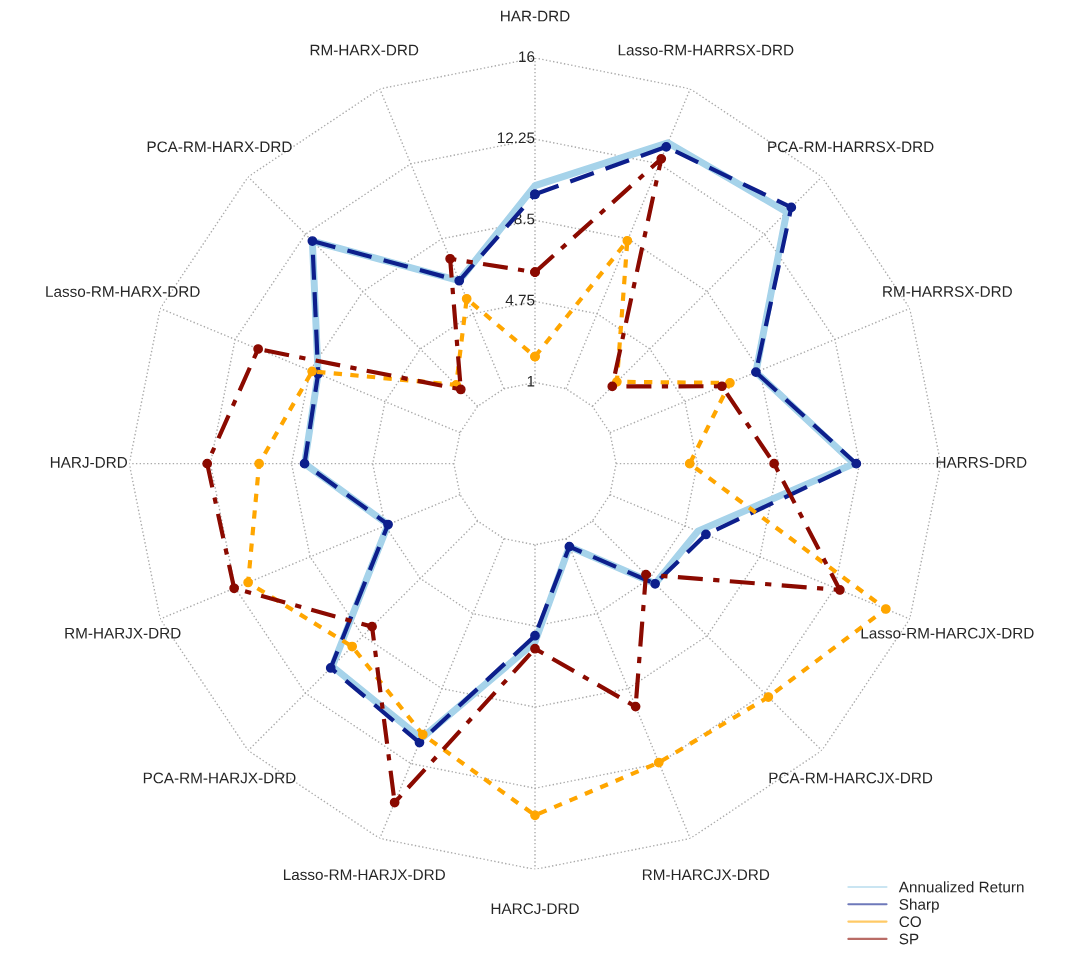 This screenshot has height=966, width=1070. Describe the element at coordinates (535, 16) in the screenshot. I see `spoke-label: HAR-DRD` at that location.